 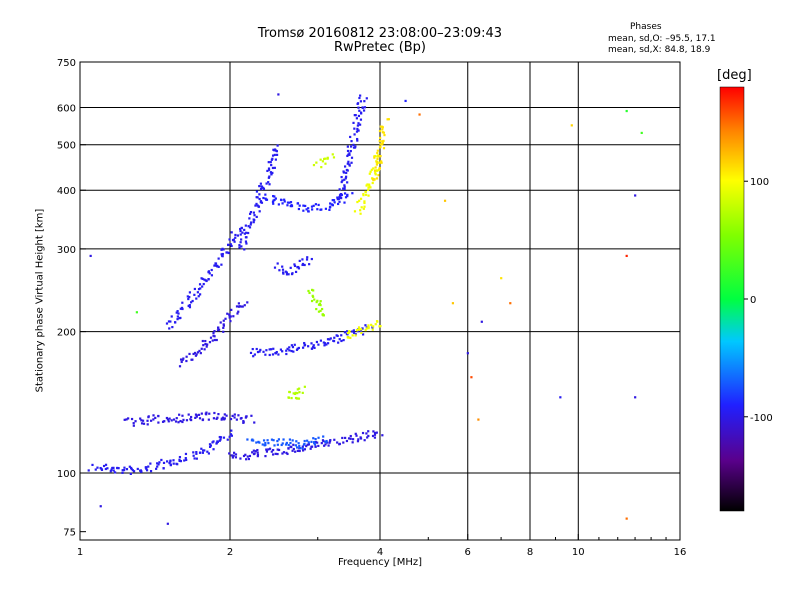 What do you see at coordinates (66, 109) in the screenshot?
I see `y-tick-label: 600` at bounding box center [66, 109].